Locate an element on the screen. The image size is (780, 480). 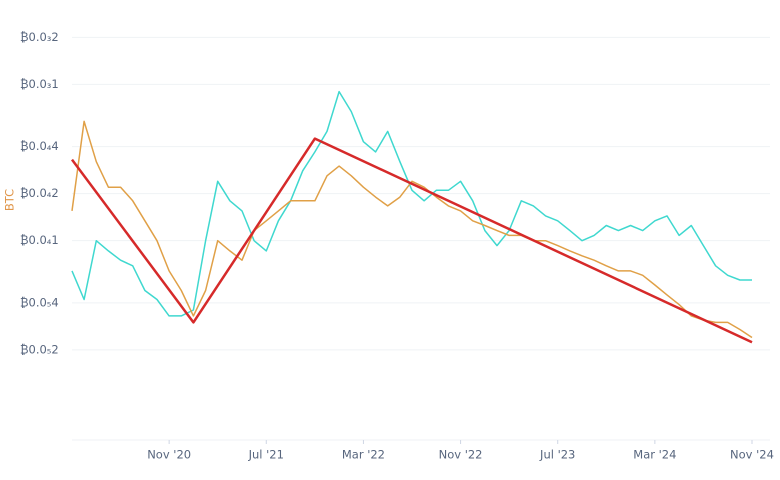
x-tick-label: Mar '22 is located at coordinates (363, 455).